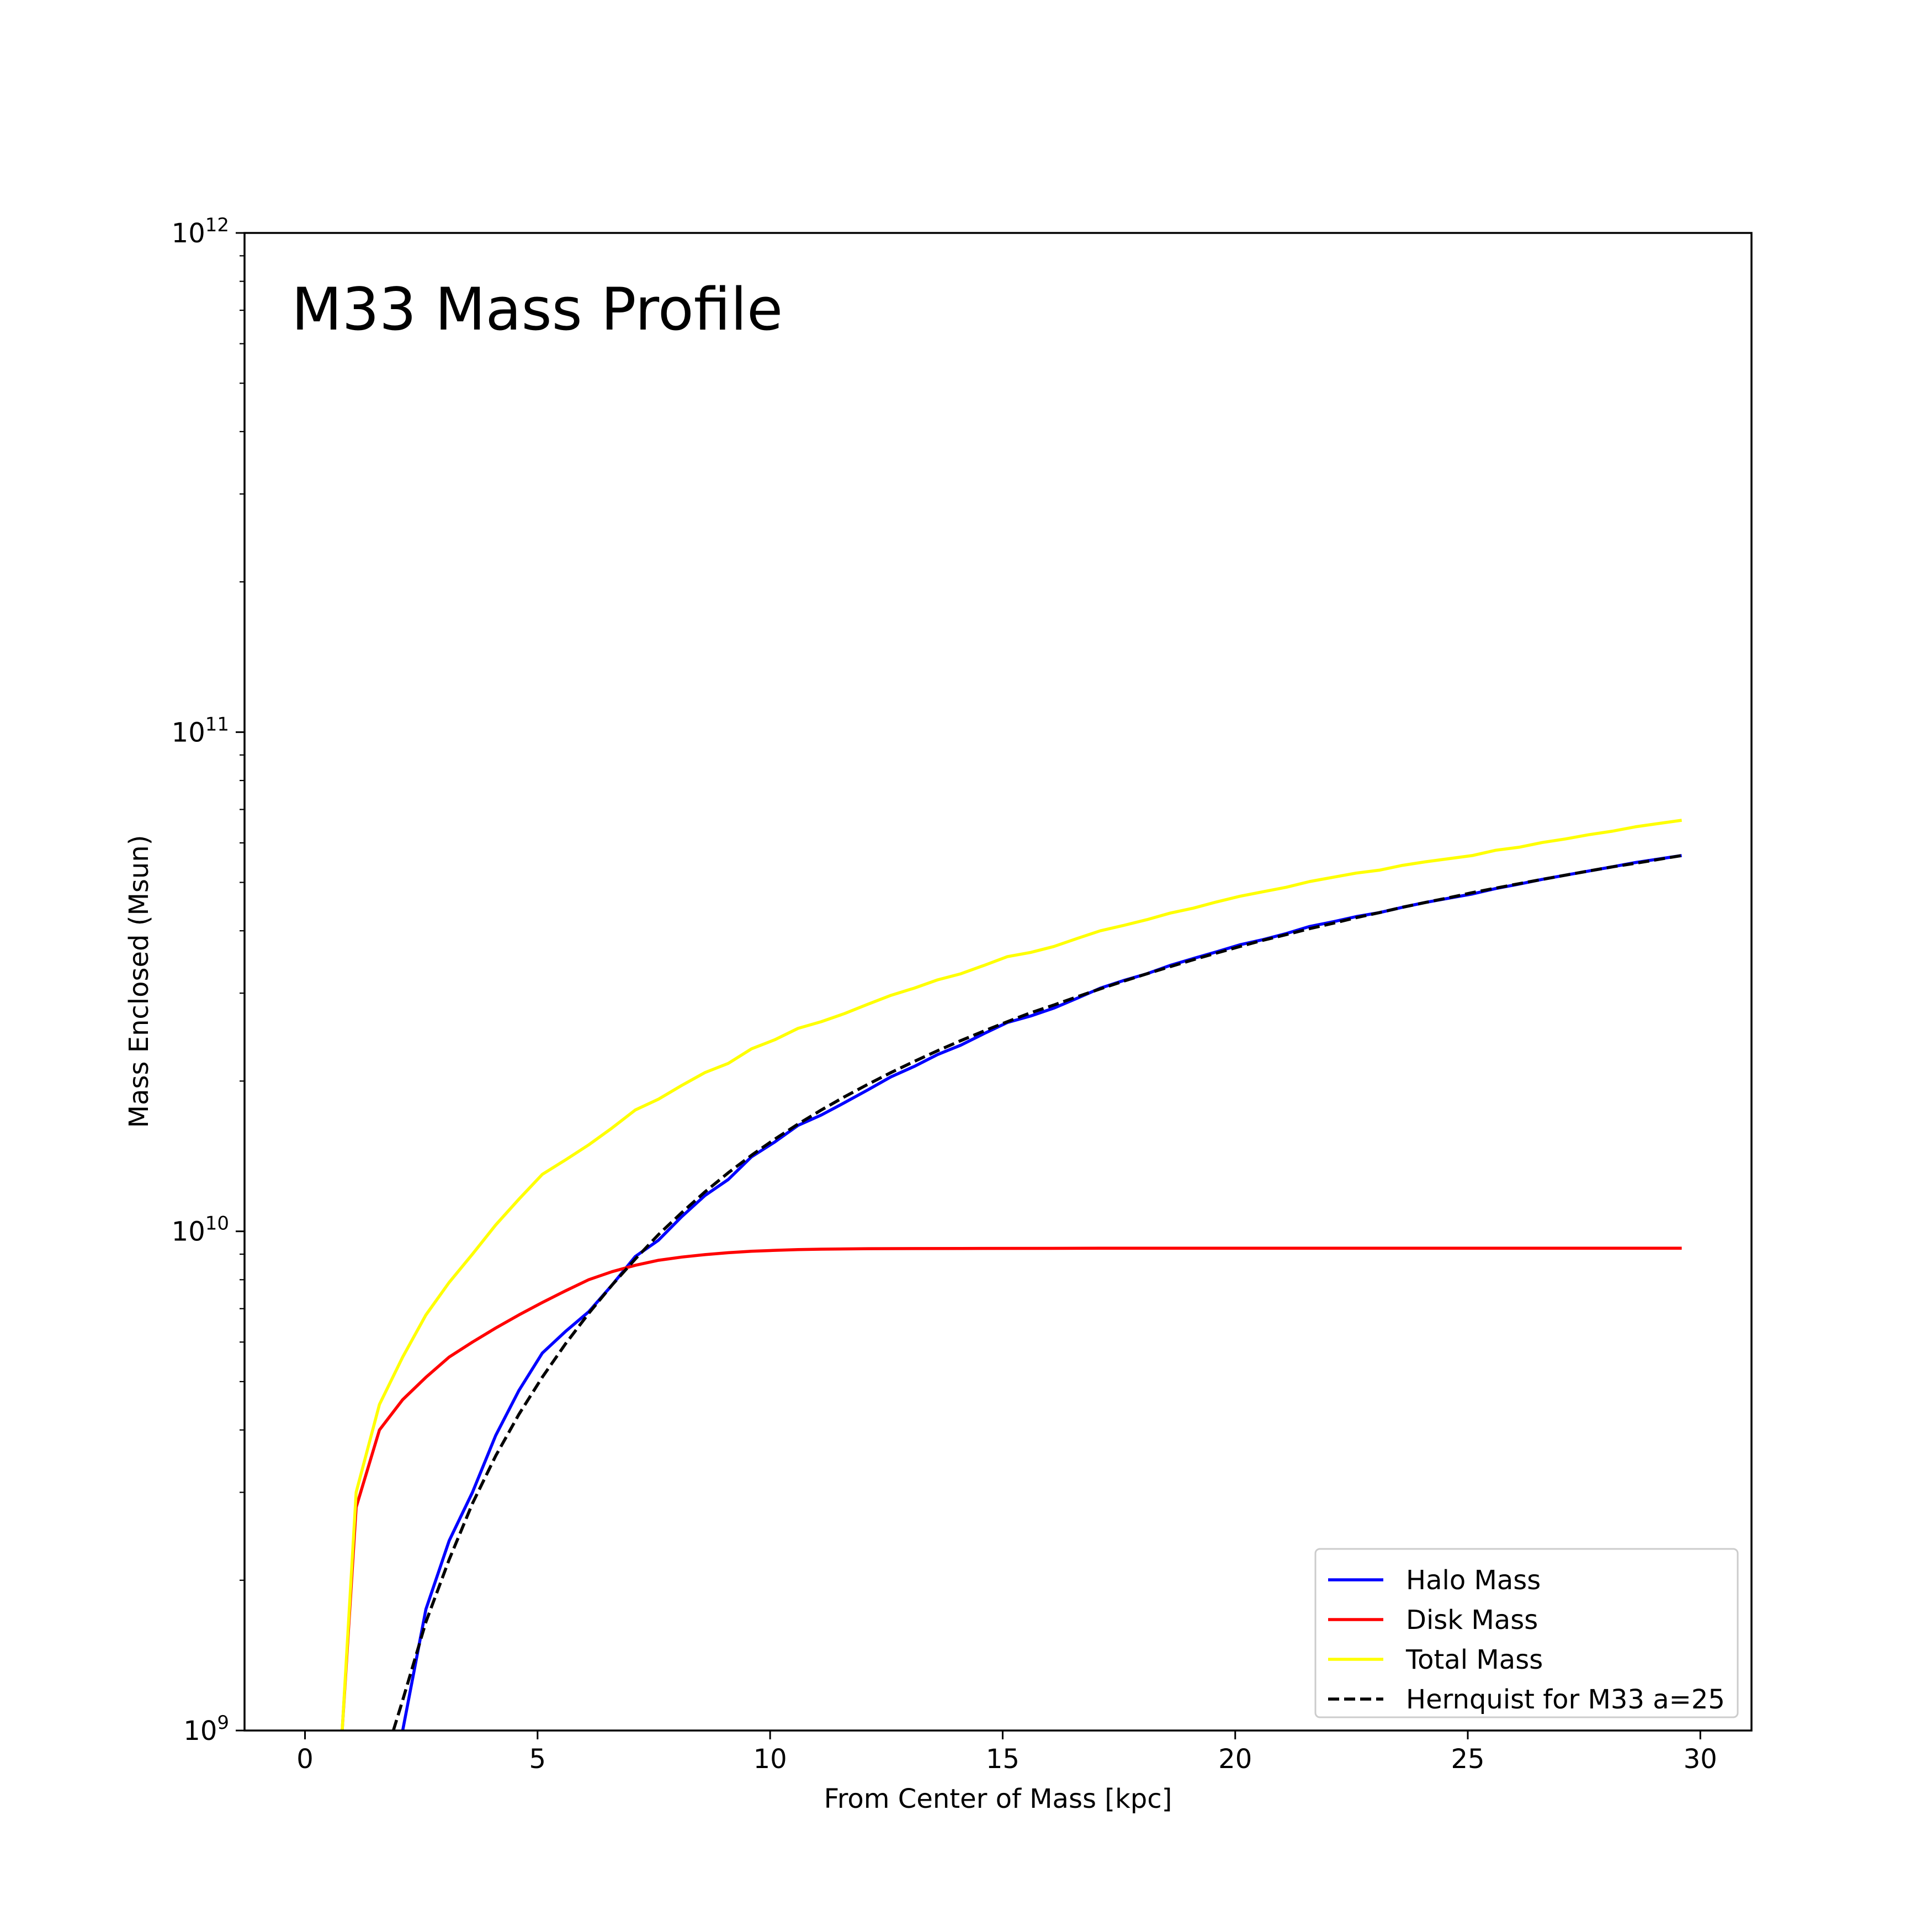 Image resolution: width=1932 pixels, height=1932 pixels. What do you see at coordinates (1003, 1760) in the screenshot?
I see `x-tick-label: 15` at bounding box center [1003, 1760].